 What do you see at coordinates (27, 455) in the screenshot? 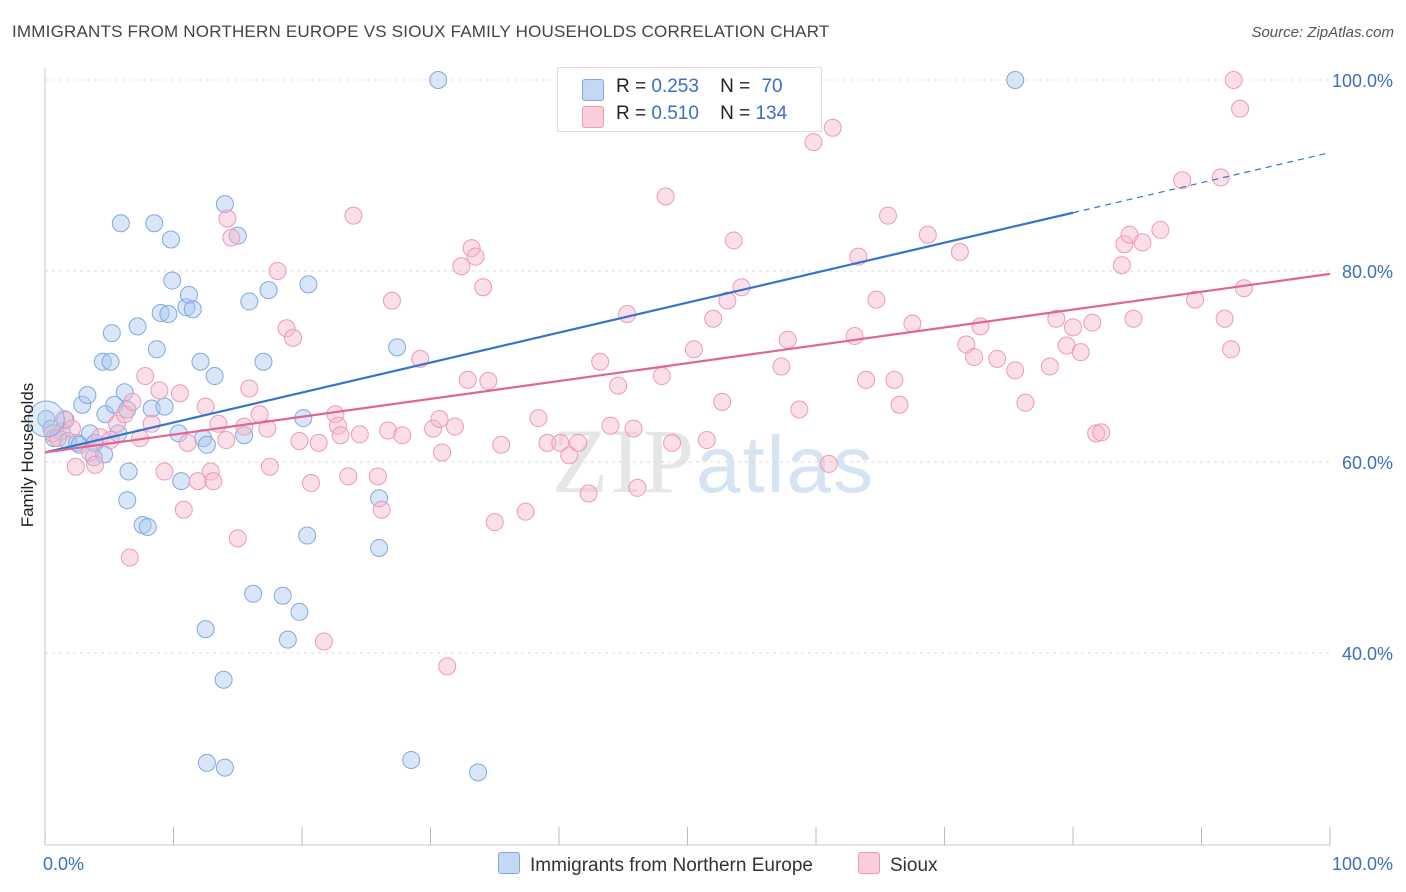
I see `y-axis-label: Family Households` at bounding box center [27, 455].